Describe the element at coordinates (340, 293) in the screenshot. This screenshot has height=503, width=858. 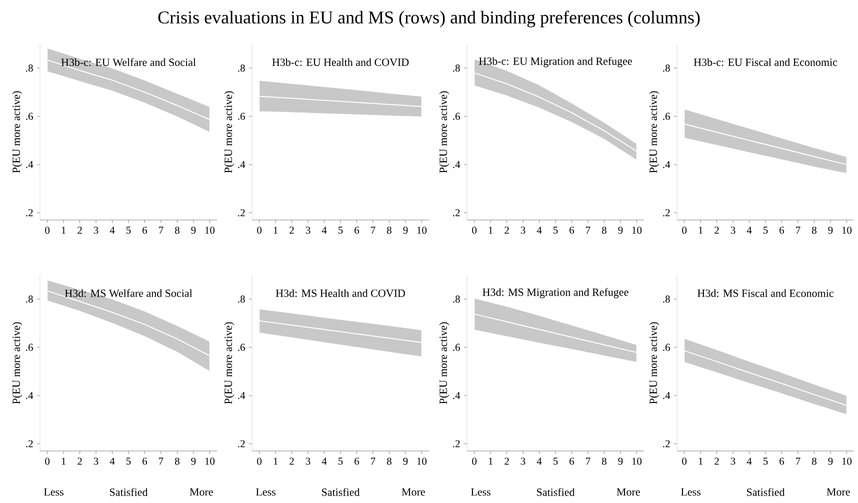
I see `text: H3d: MS Health and COVID` at that location.